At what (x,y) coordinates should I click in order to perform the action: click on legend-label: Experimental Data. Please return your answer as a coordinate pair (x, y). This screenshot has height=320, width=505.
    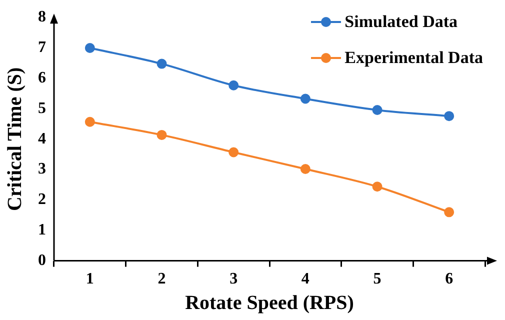
    Looking at the image, I should click on (413, 58).